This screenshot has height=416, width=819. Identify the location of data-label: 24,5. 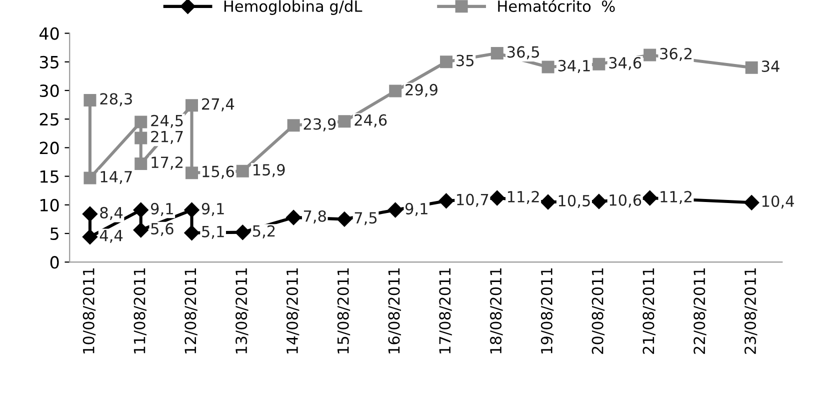
(167, 121).